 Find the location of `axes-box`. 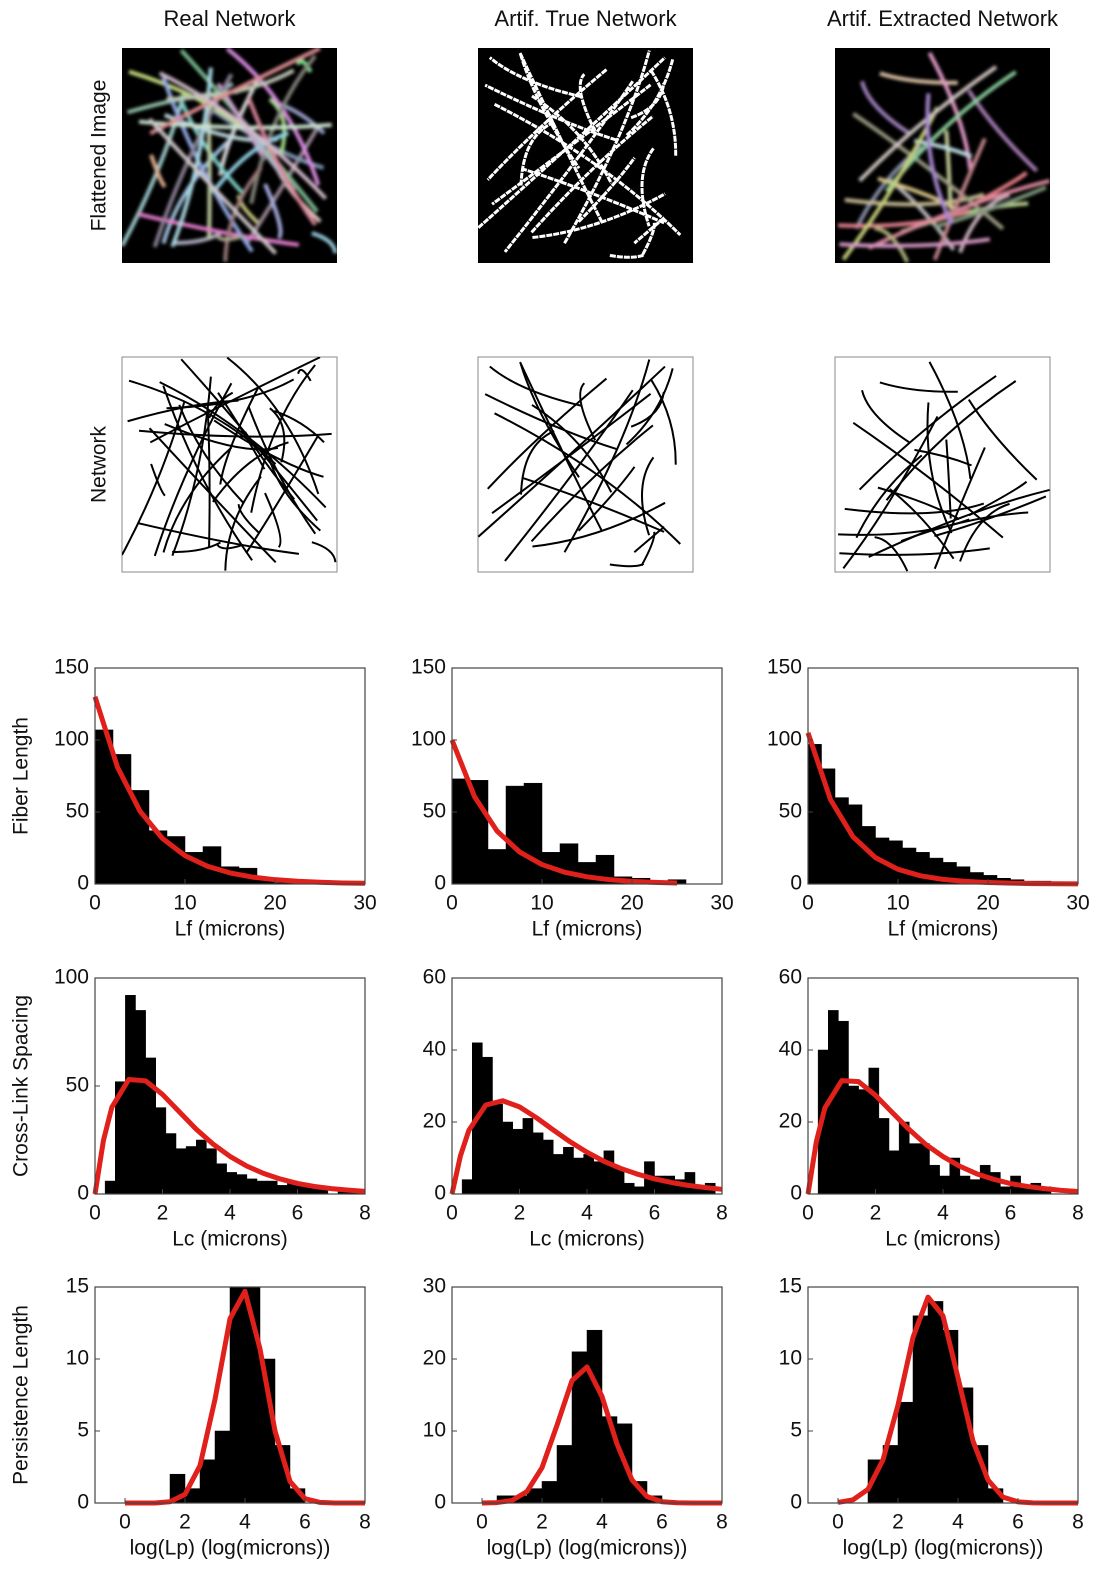

axes-box is located at coordinates (587, 1395).